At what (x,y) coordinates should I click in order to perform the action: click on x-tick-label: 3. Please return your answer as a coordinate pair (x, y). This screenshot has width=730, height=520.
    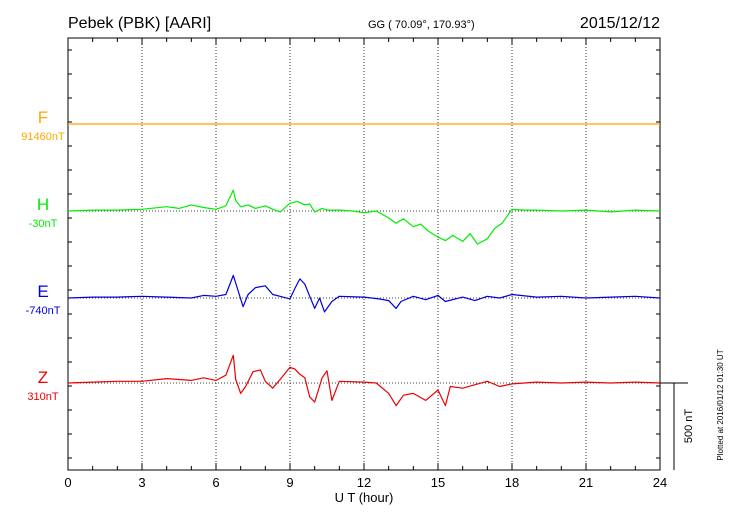
    Looking at the image, I should click on (141, 482).